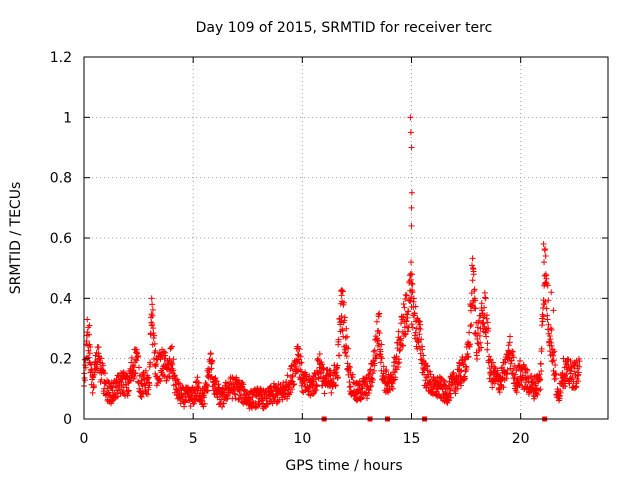  I want to click on x-tick-label: 0, so click(84, 439).